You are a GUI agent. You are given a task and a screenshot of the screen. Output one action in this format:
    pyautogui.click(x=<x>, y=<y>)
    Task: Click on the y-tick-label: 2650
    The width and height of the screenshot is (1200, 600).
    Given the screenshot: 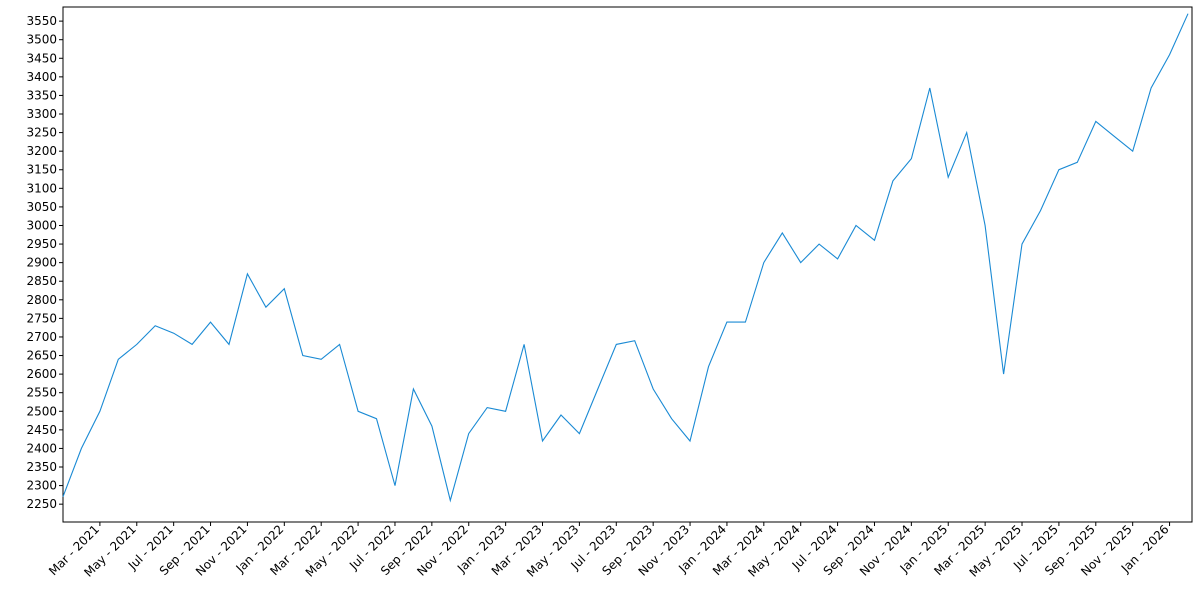 What is the action you would take?
    pyautogui.click(x=41, y=356)
    